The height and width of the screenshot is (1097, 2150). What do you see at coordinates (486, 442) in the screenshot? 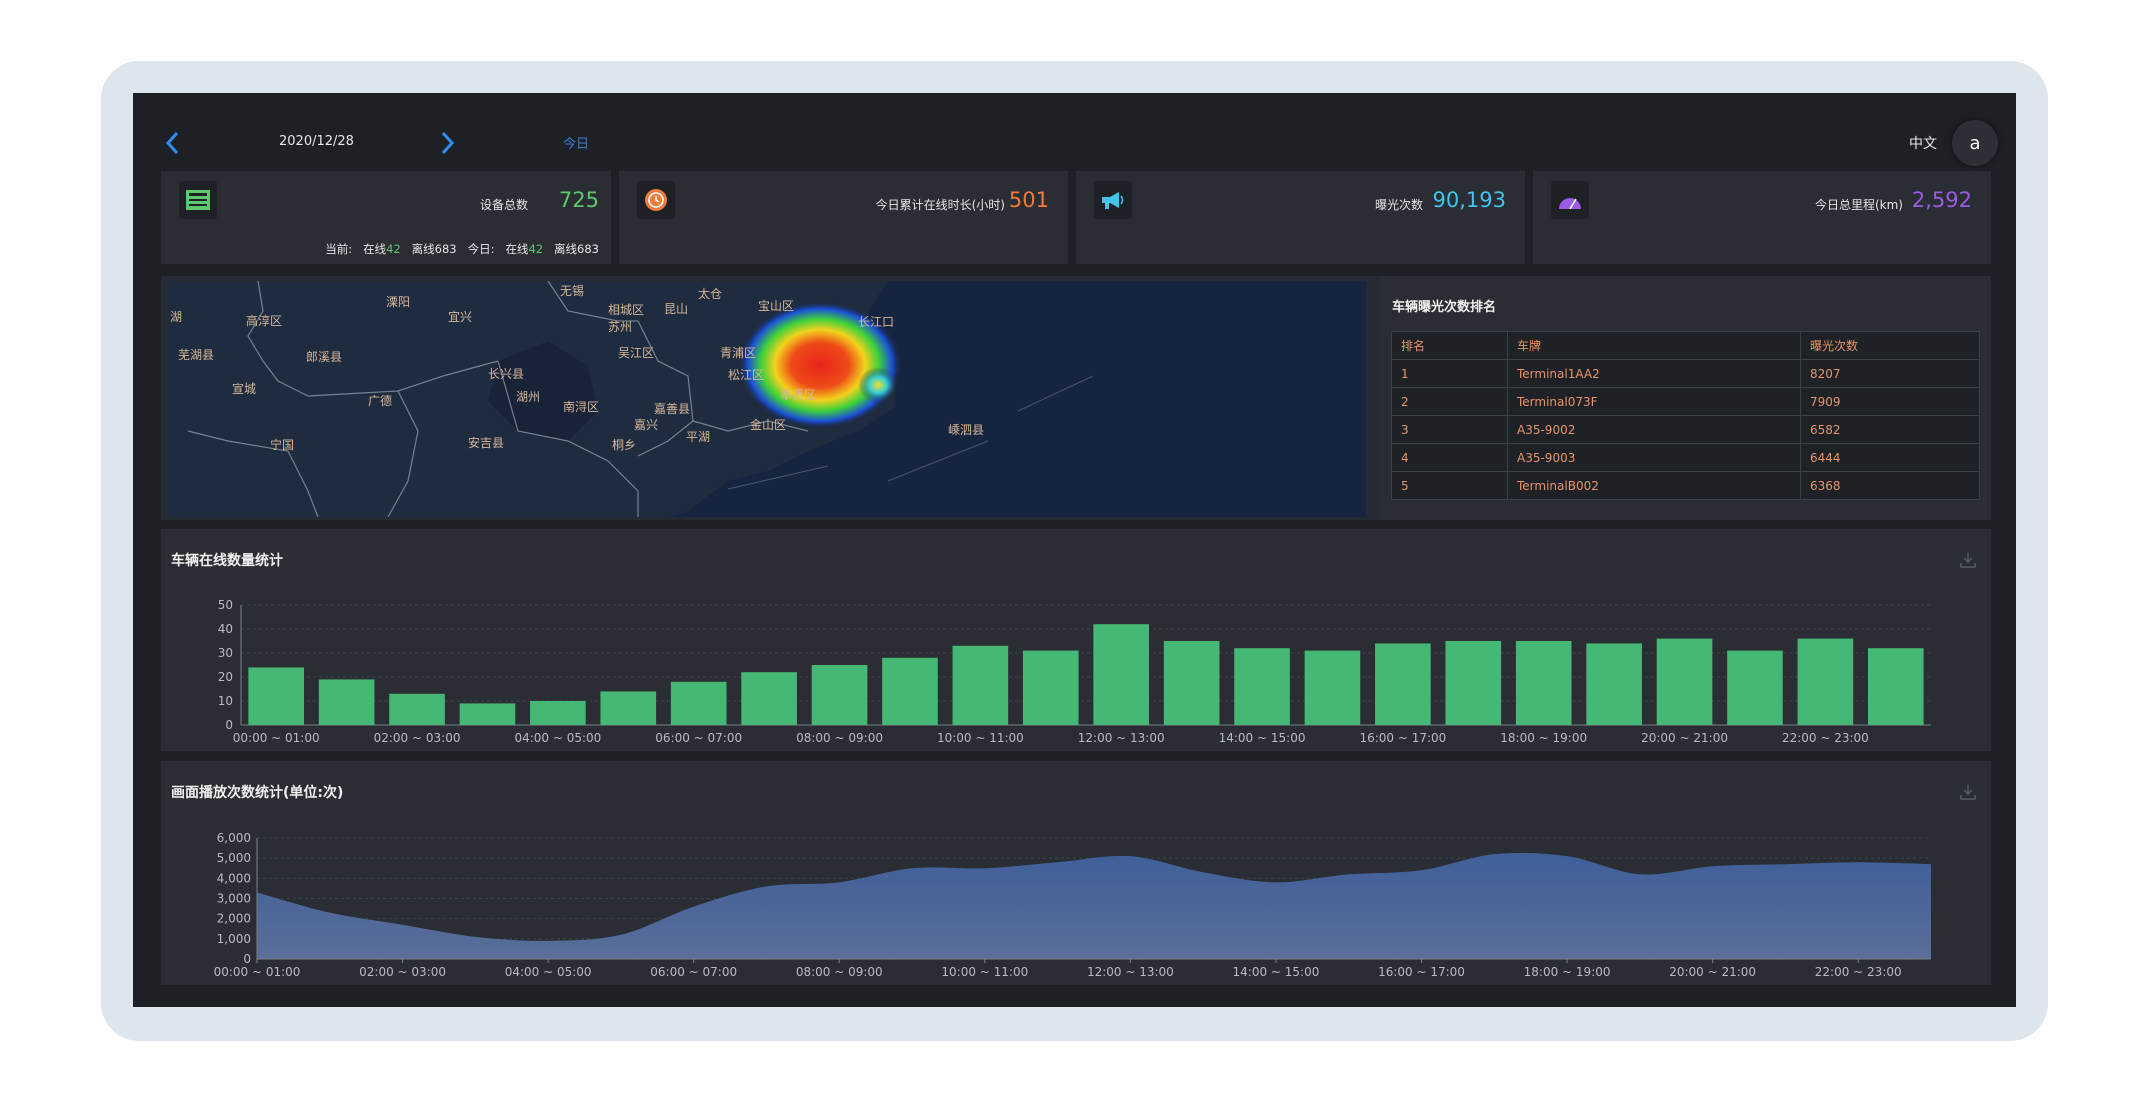
I see `map-place-label: 安吉县` at bounding box center [486, 442].